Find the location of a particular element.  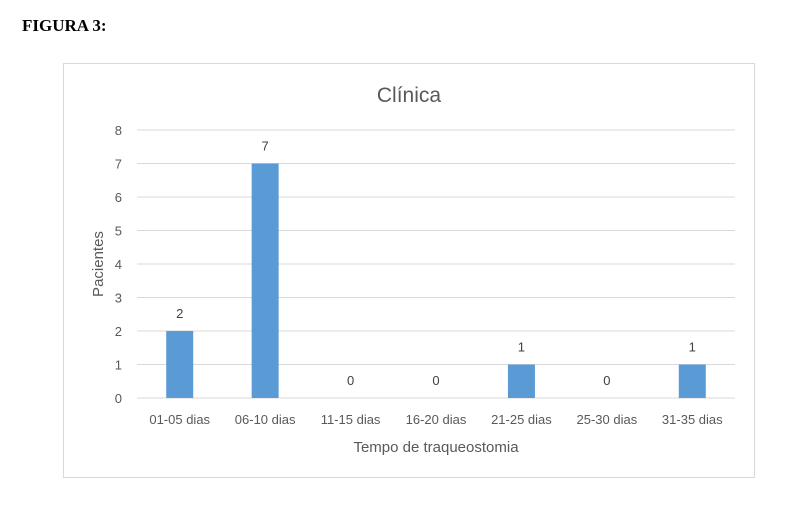

y-tick-label: 8 is located at coordinates (118, 130).